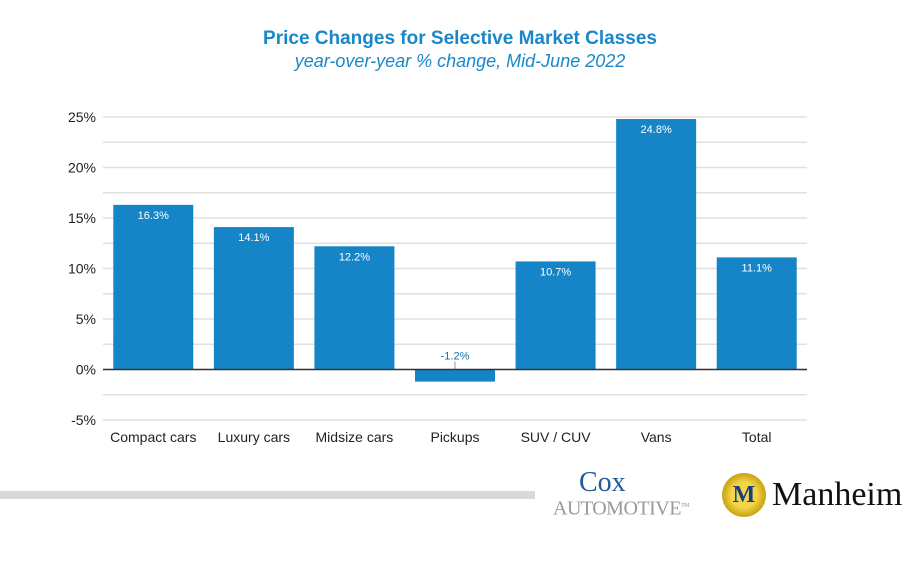  Describe the element at coordinates (153, 216) in the screenshot. I see `data-label: 16.3%` at that location.